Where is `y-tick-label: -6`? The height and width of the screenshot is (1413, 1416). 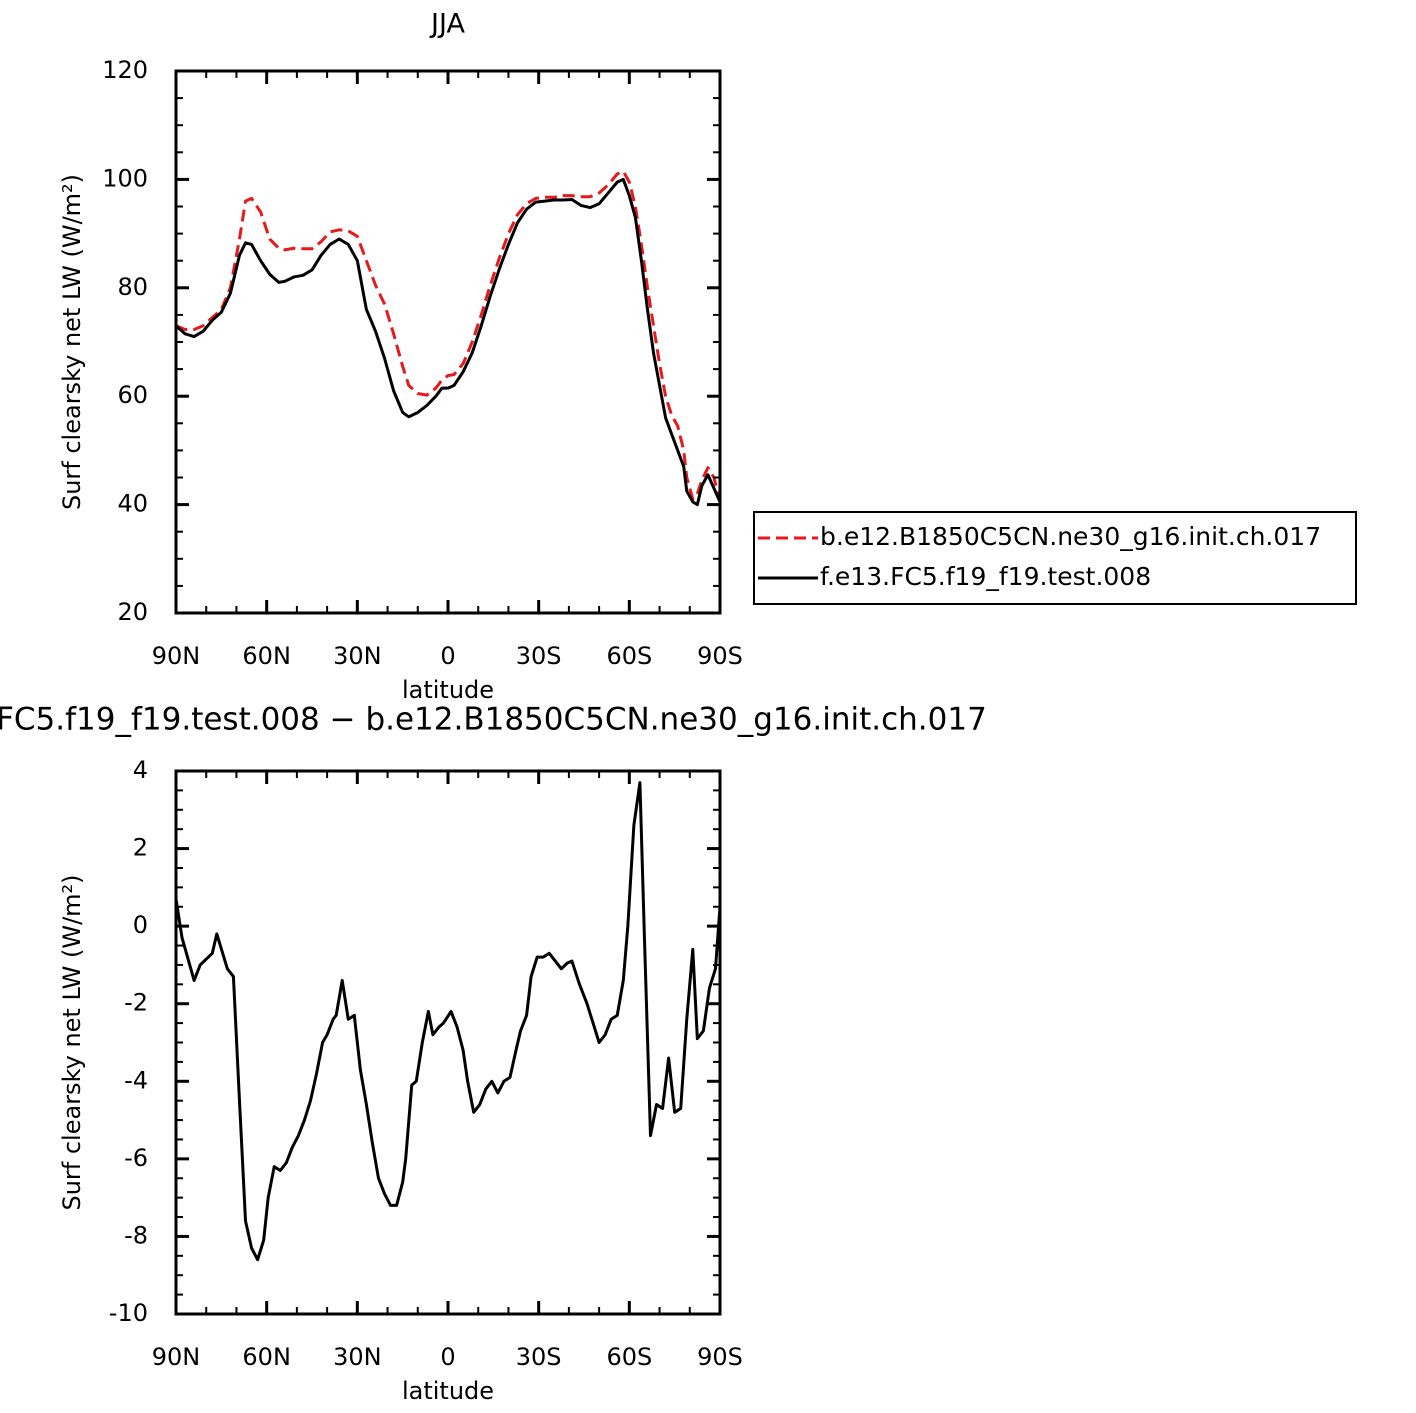 y-tick-label: -6 is located at coordinates (136, 1158).